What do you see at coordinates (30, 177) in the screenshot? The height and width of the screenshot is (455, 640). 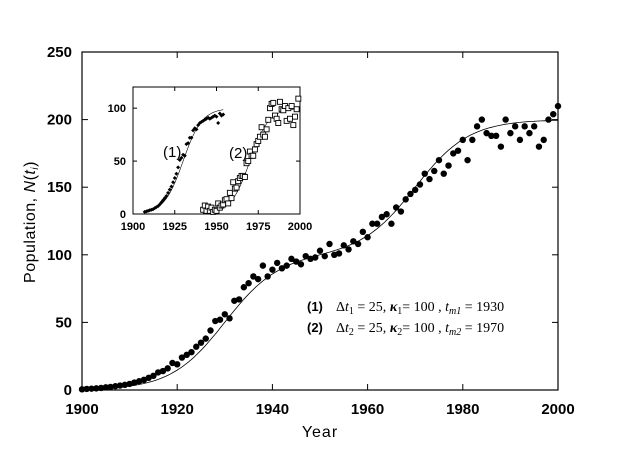 I see `y-axis-title-paren: (` at bounding box center [30, 177].